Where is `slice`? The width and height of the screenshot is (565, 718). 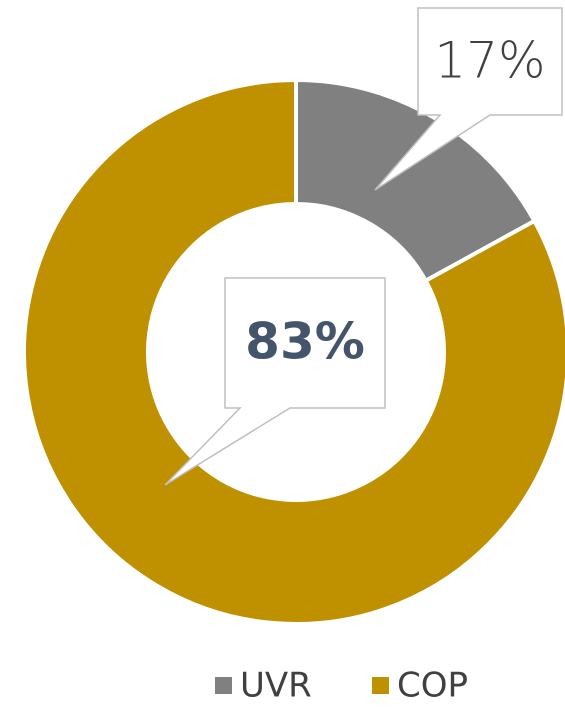
slice is located at coordinates (416, 180).